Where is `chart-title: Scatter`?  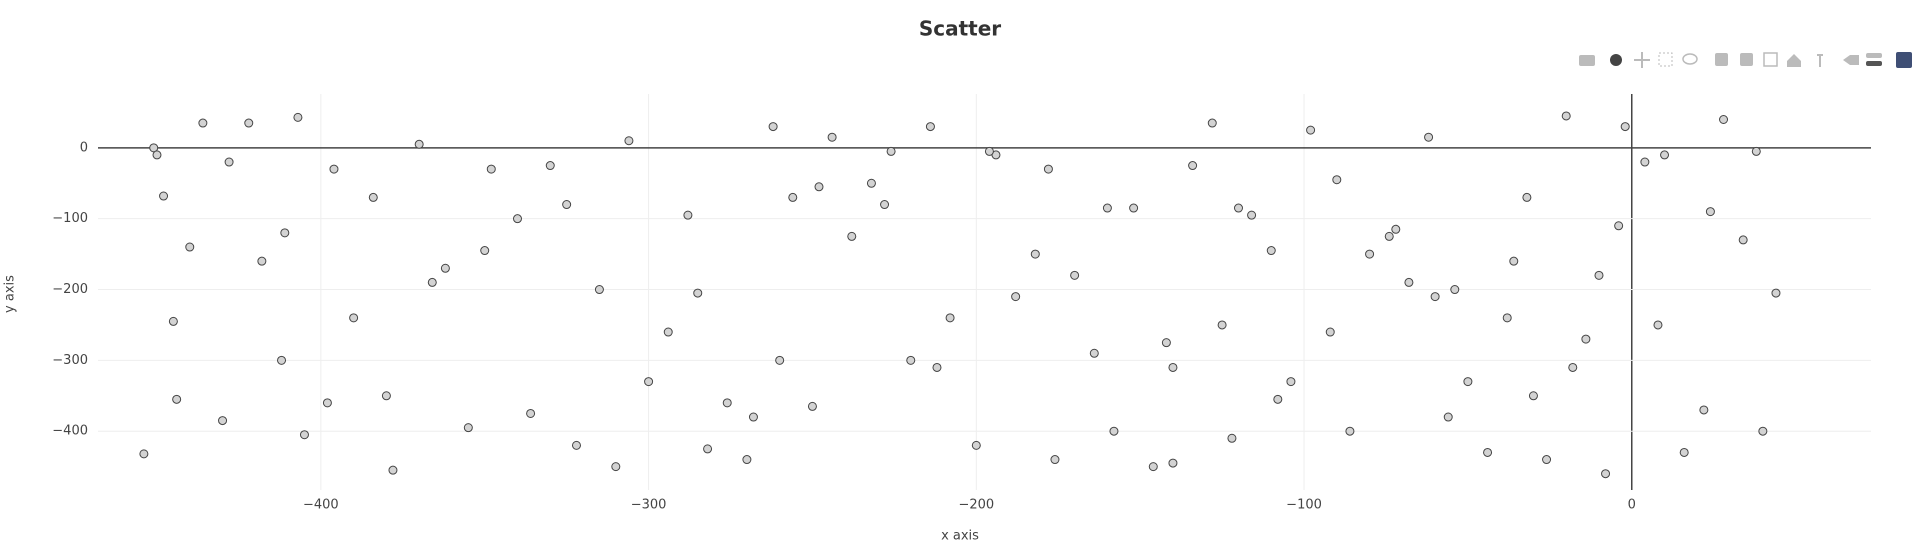
chart-title: Scatter is located at coordinates (960, 29).